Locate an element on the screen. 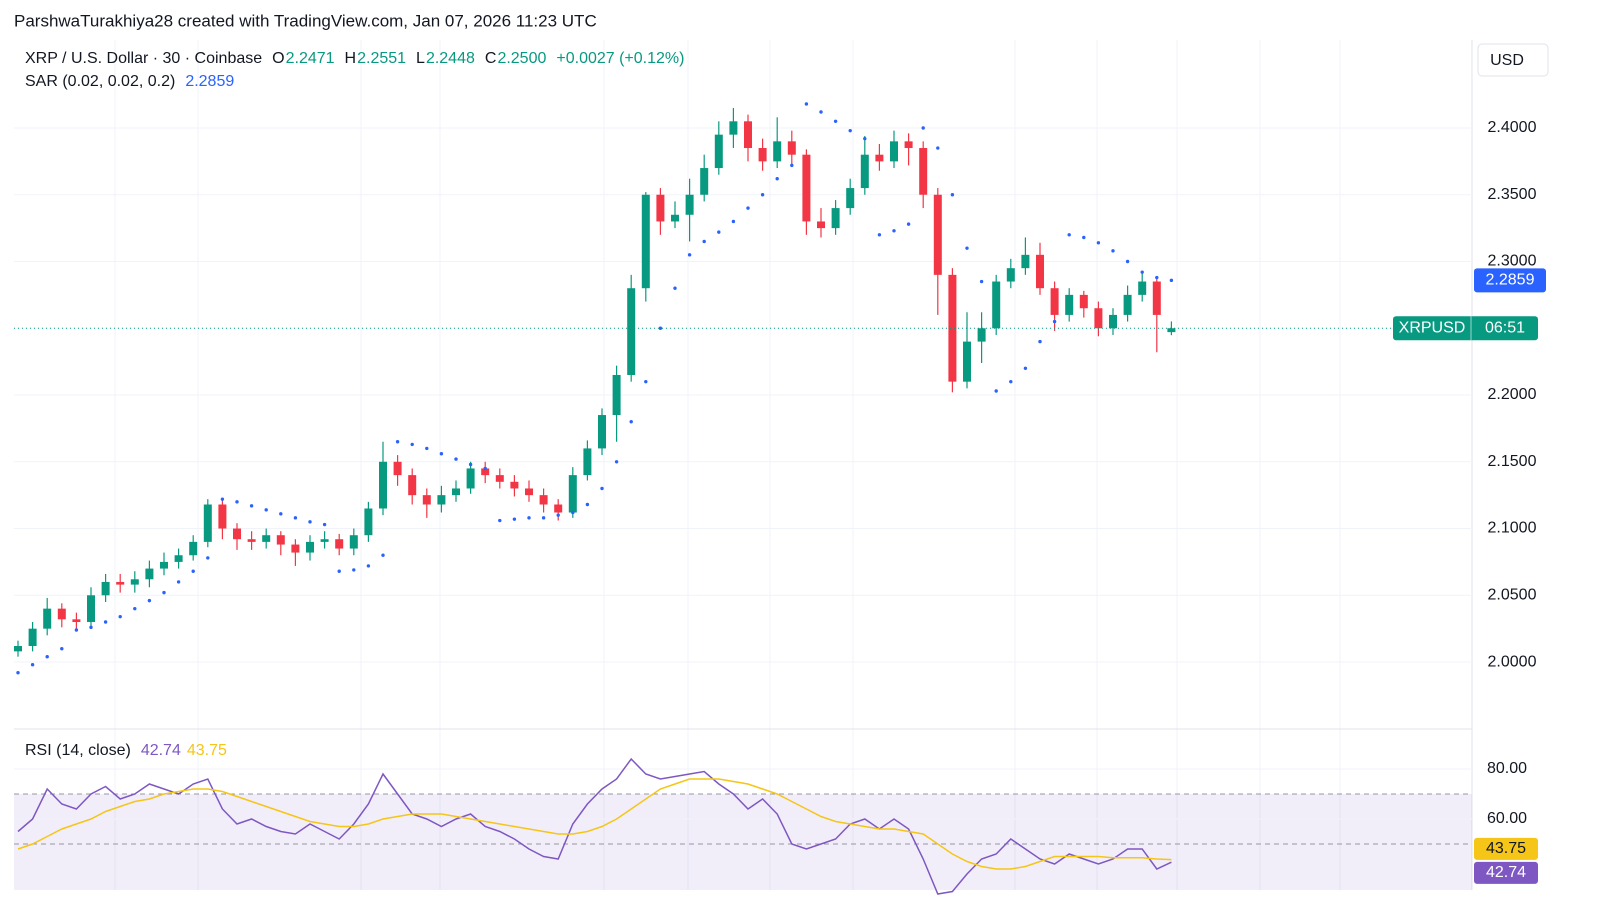 This screenshot has height=910, width=1600. currency-button is located at coordinates (1513, 60).